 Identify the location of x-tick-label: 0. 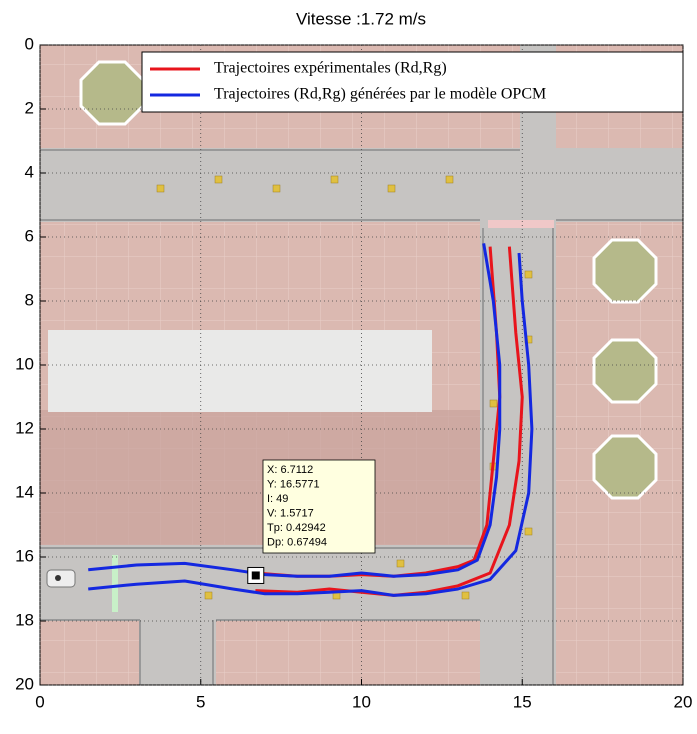
(39, 701).